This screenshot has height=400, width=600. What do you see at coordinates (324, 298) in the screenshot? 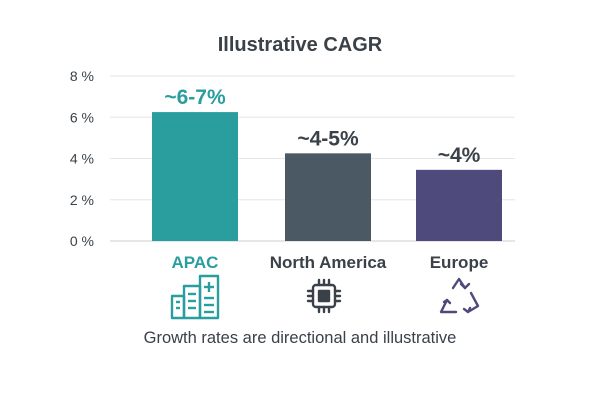
I see `microchip-icon` at bounding box center [324, 298].